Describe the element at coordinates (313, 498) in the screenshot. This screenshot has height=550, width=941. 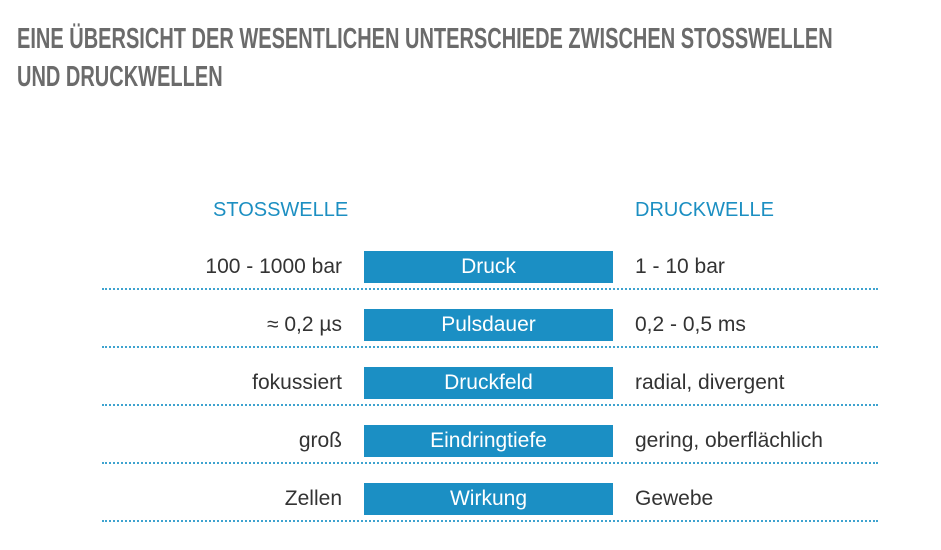
I see `shockwave-value: Zellen` at that location.